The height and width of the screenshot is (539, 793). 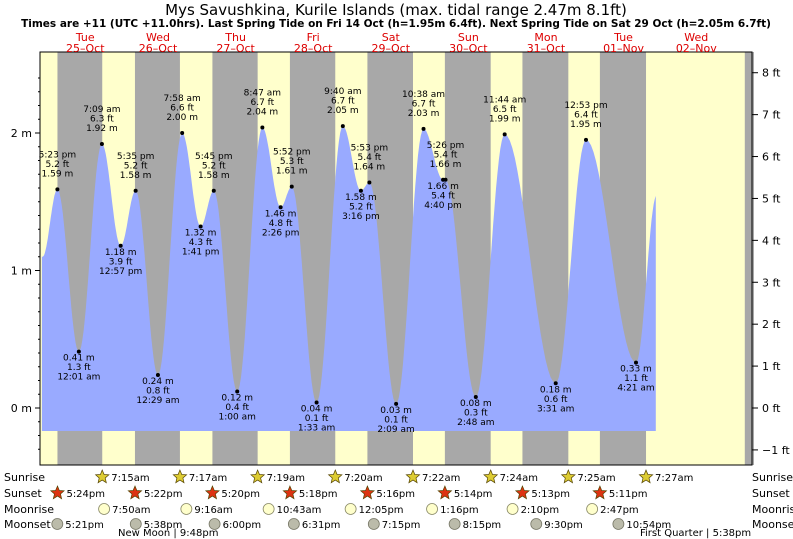 What do you see at coordinates (235, 48) in the screenshot?
I see `day-date: 27–Oct` at bounding box center [235, 48].